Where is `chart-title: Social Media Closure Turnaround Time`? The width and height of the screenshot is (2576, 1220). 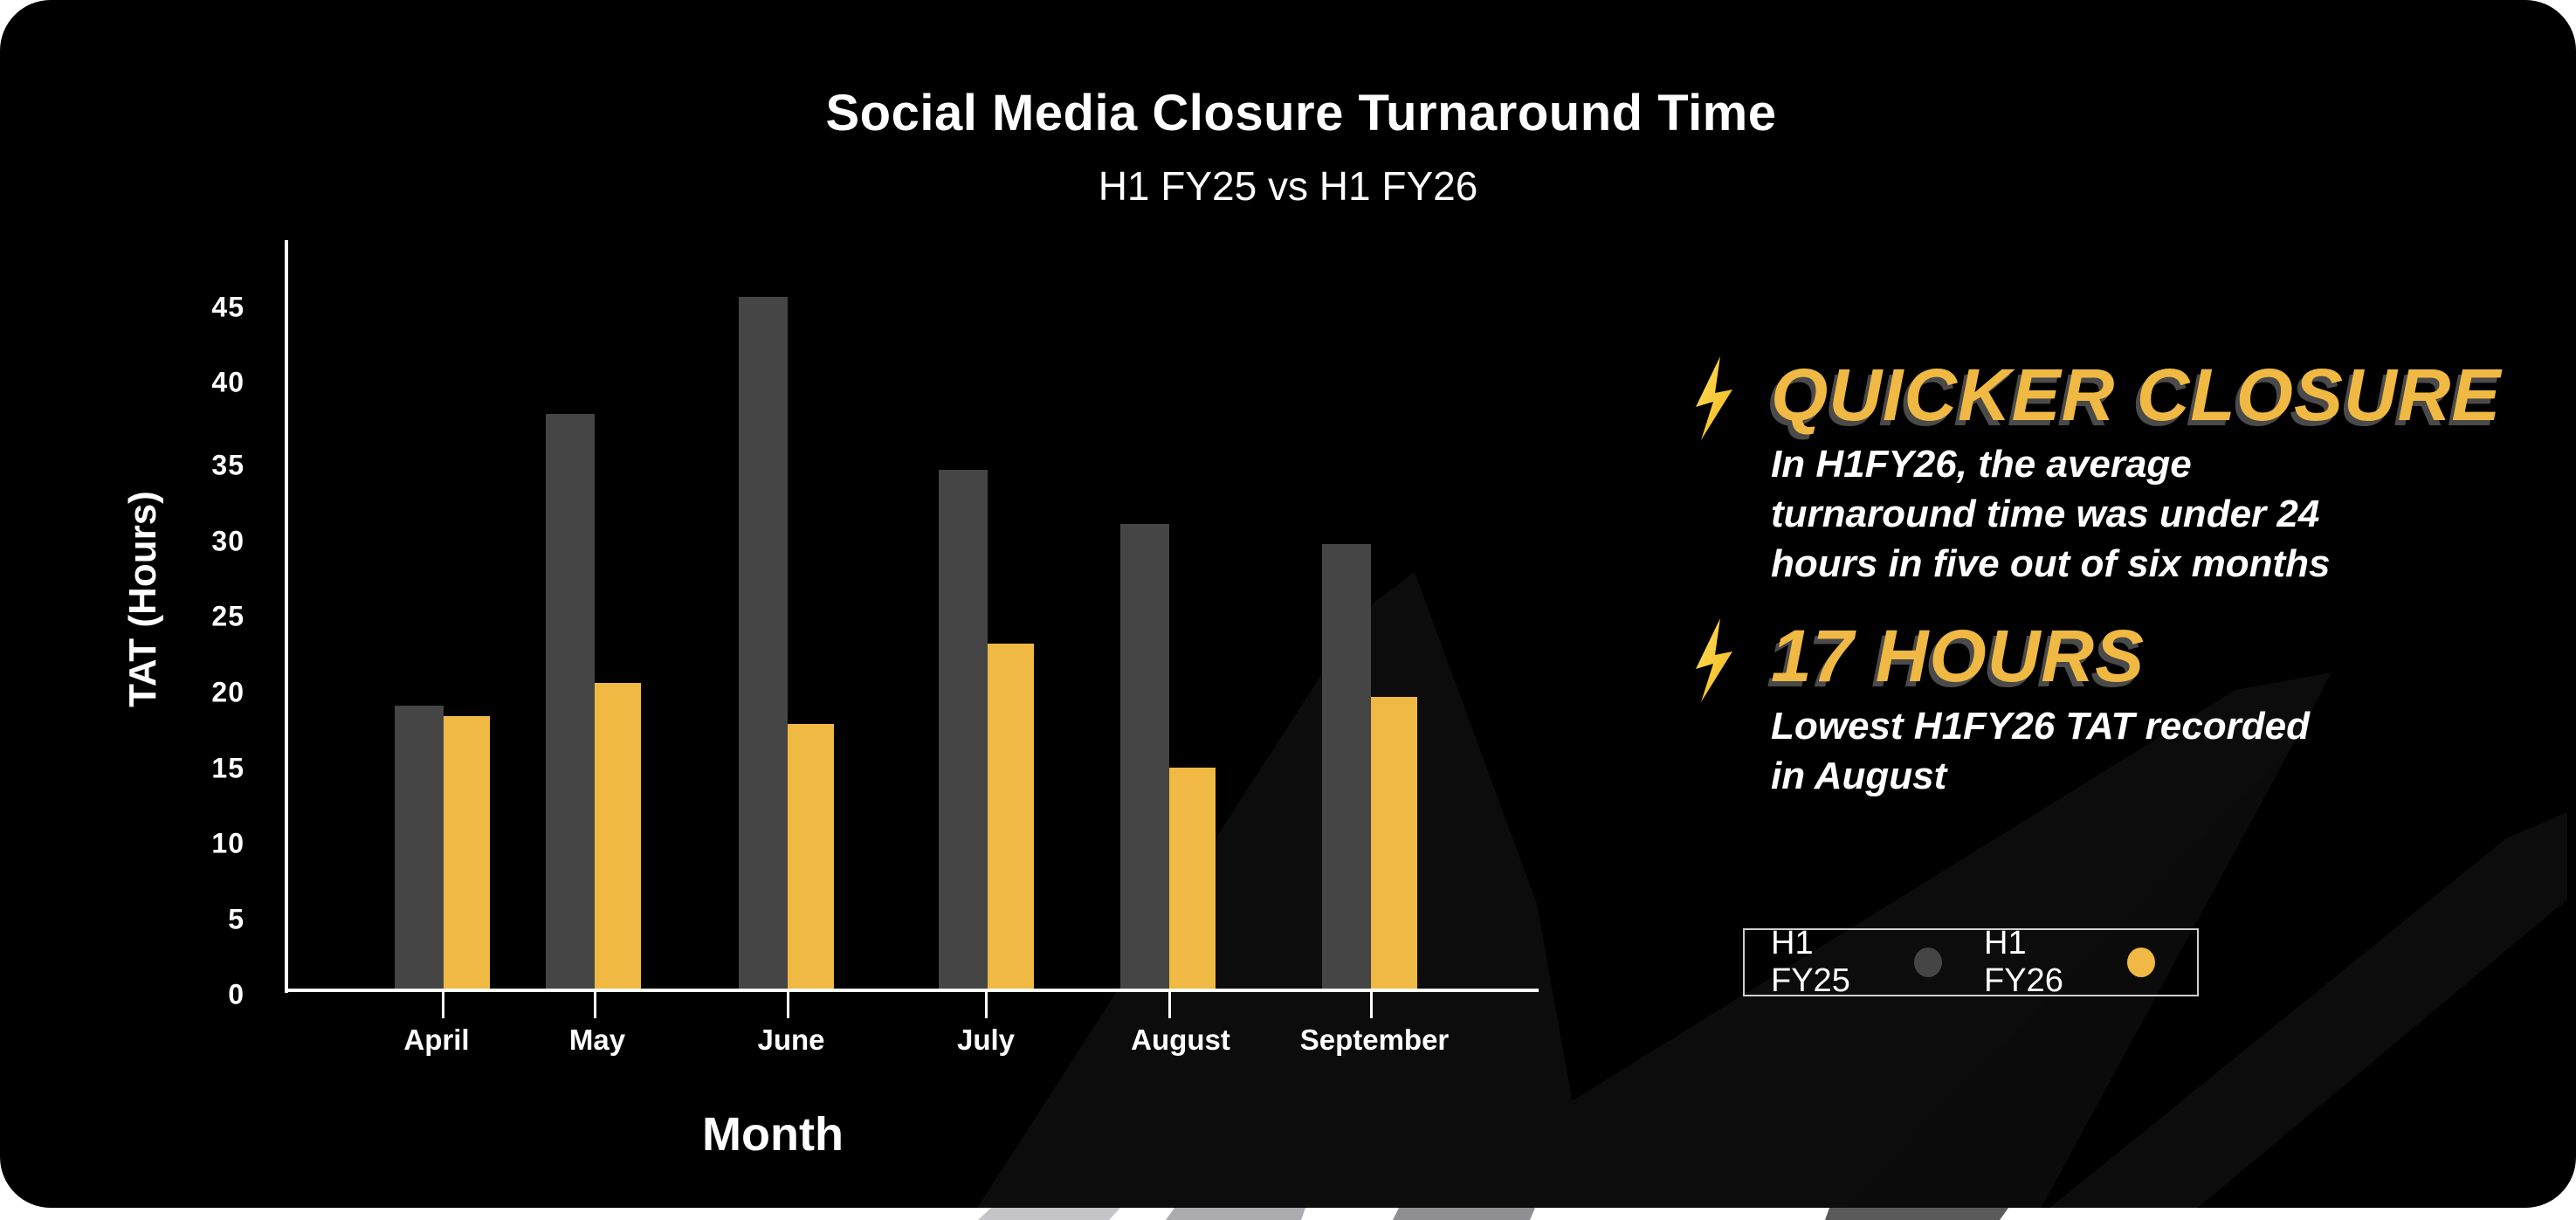 chart-title: Social Media Closure Turnaround Time is located at coordinates (1301, 113).